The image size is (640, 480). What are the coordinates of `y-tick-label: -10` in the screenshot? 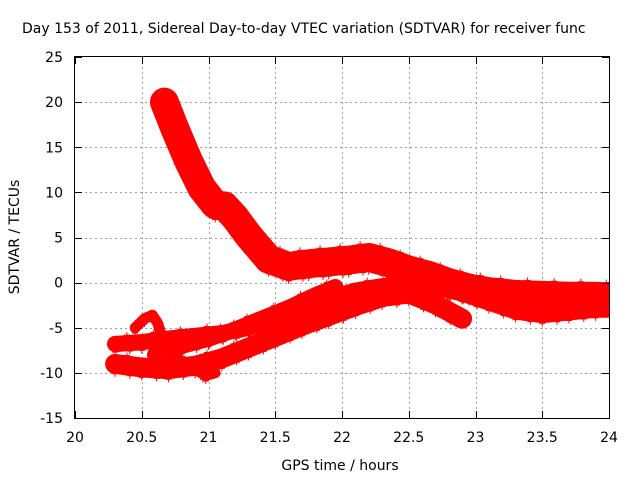 It's located at (51, 374).